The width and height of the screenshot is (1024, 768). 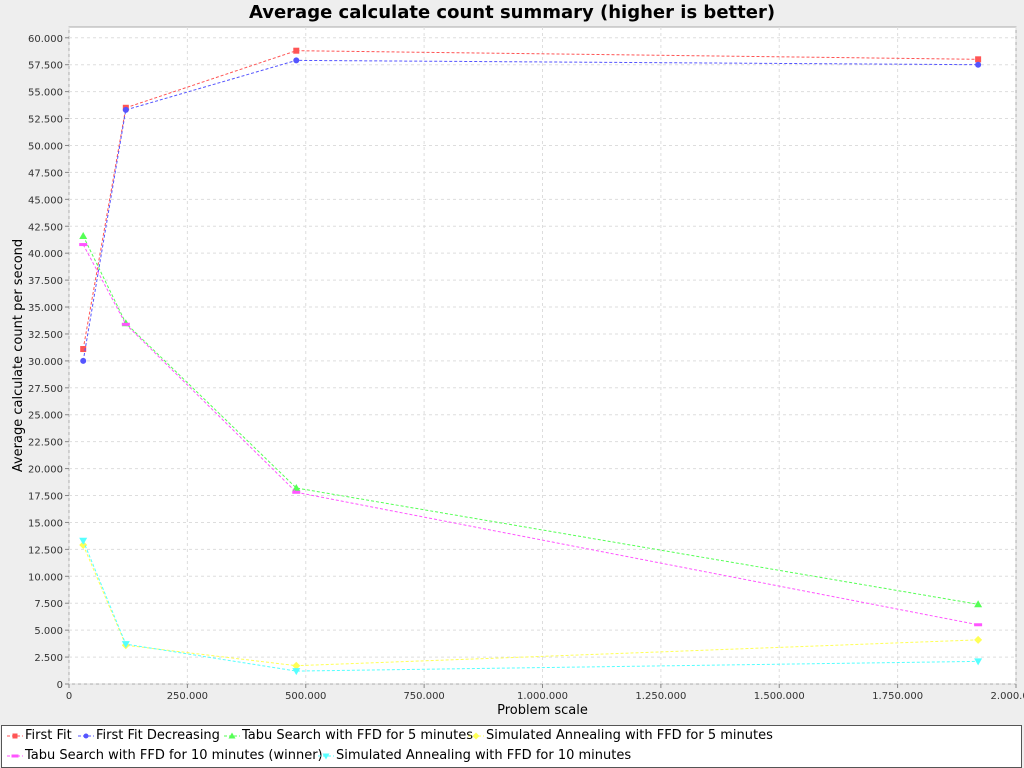 I want to click on y-tick-label: 45.000, so click(x=45, y=200).